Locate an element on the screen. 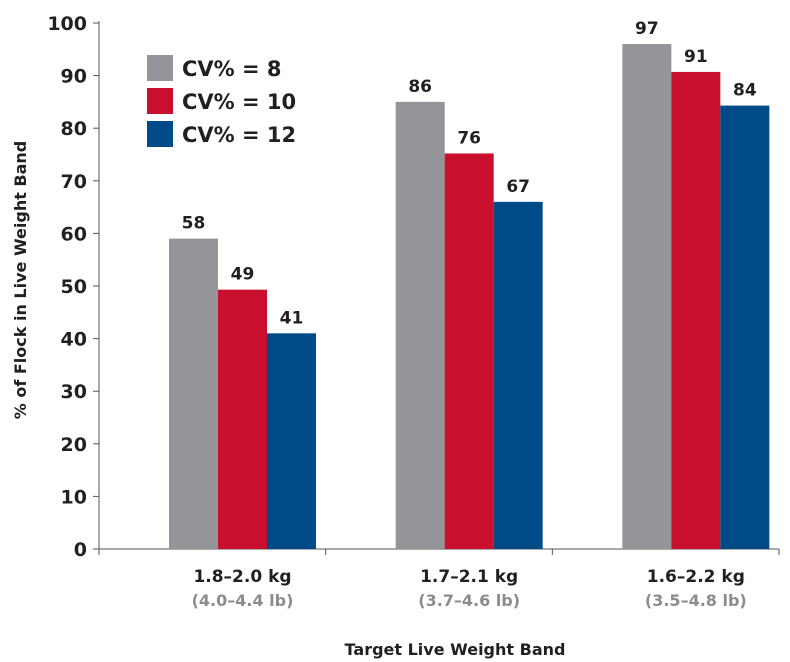 Image resolution: width=790 pixels, height=662 pixels. data-label: 41 is located at coordinates (292, 318).